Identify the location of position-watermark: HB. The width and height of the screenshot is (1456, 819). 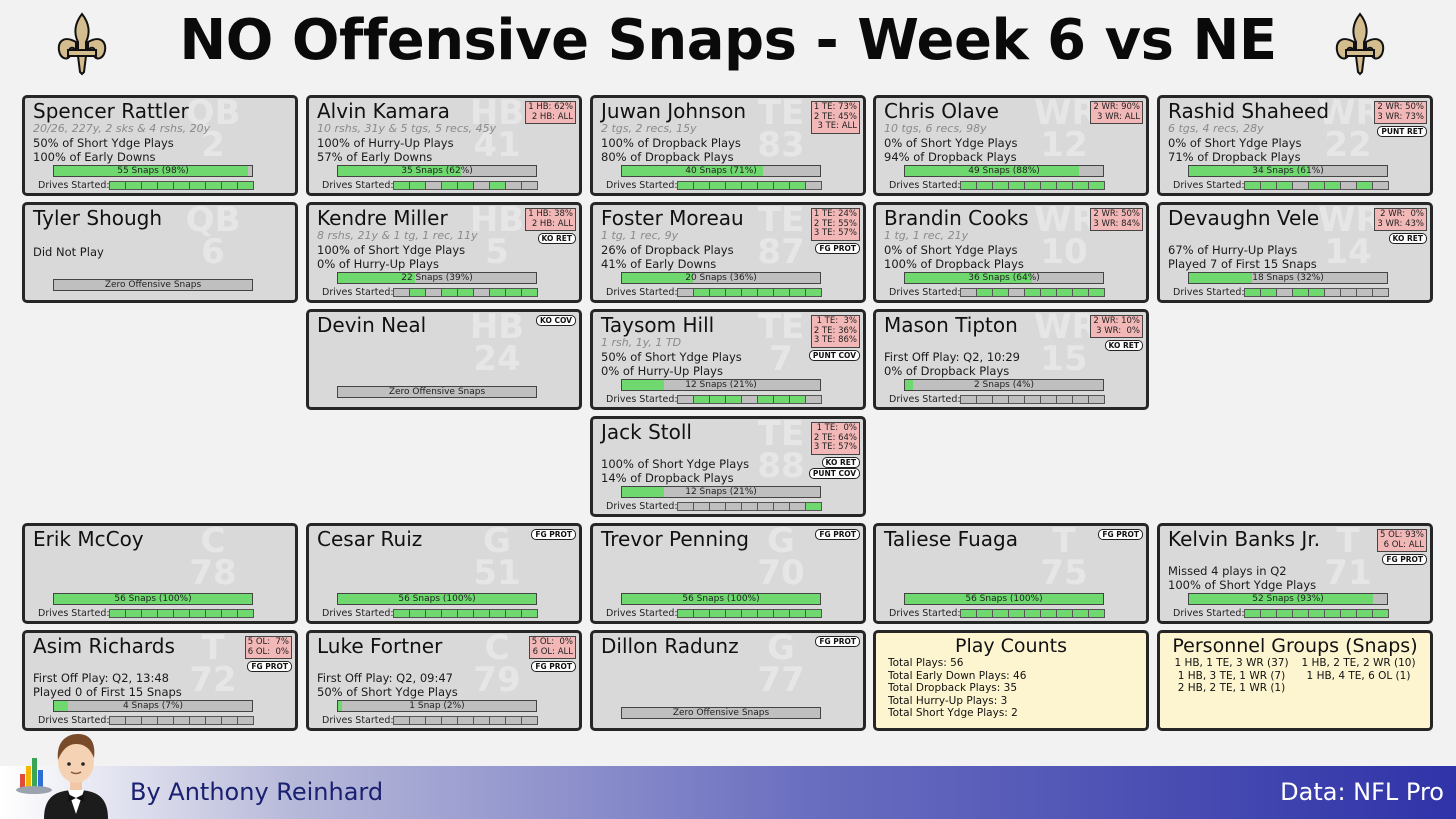
(497, 221).